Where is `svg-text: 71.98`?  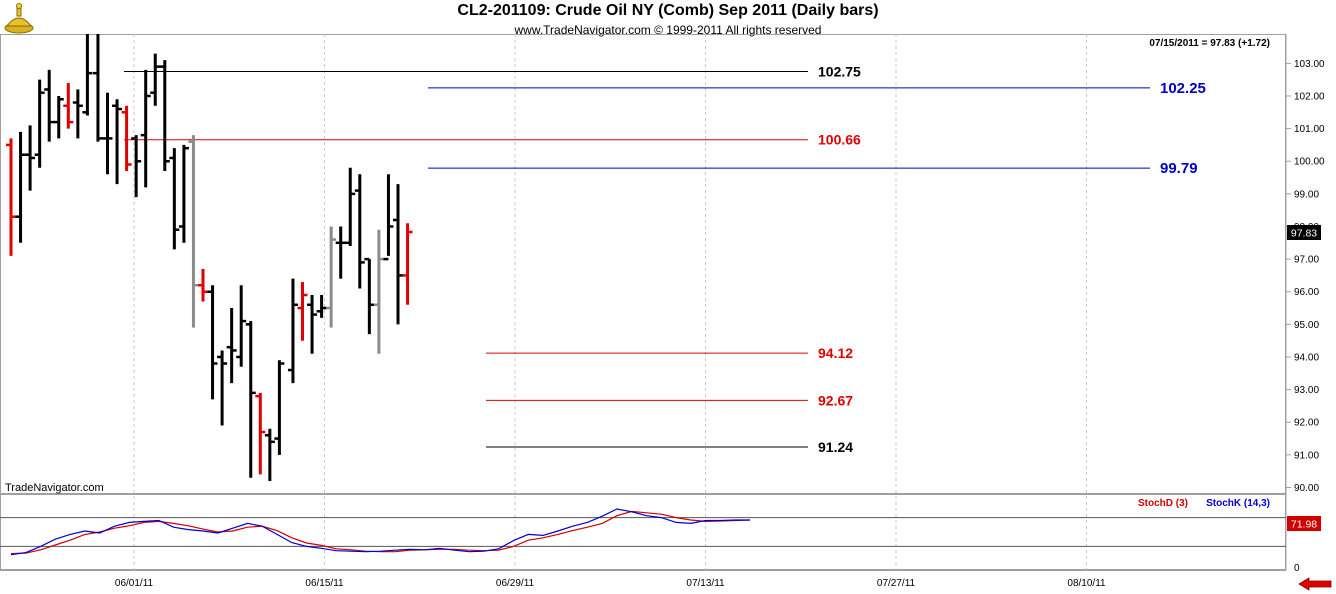 svg-text: 71.98 is located at coordinates (1304, 525).